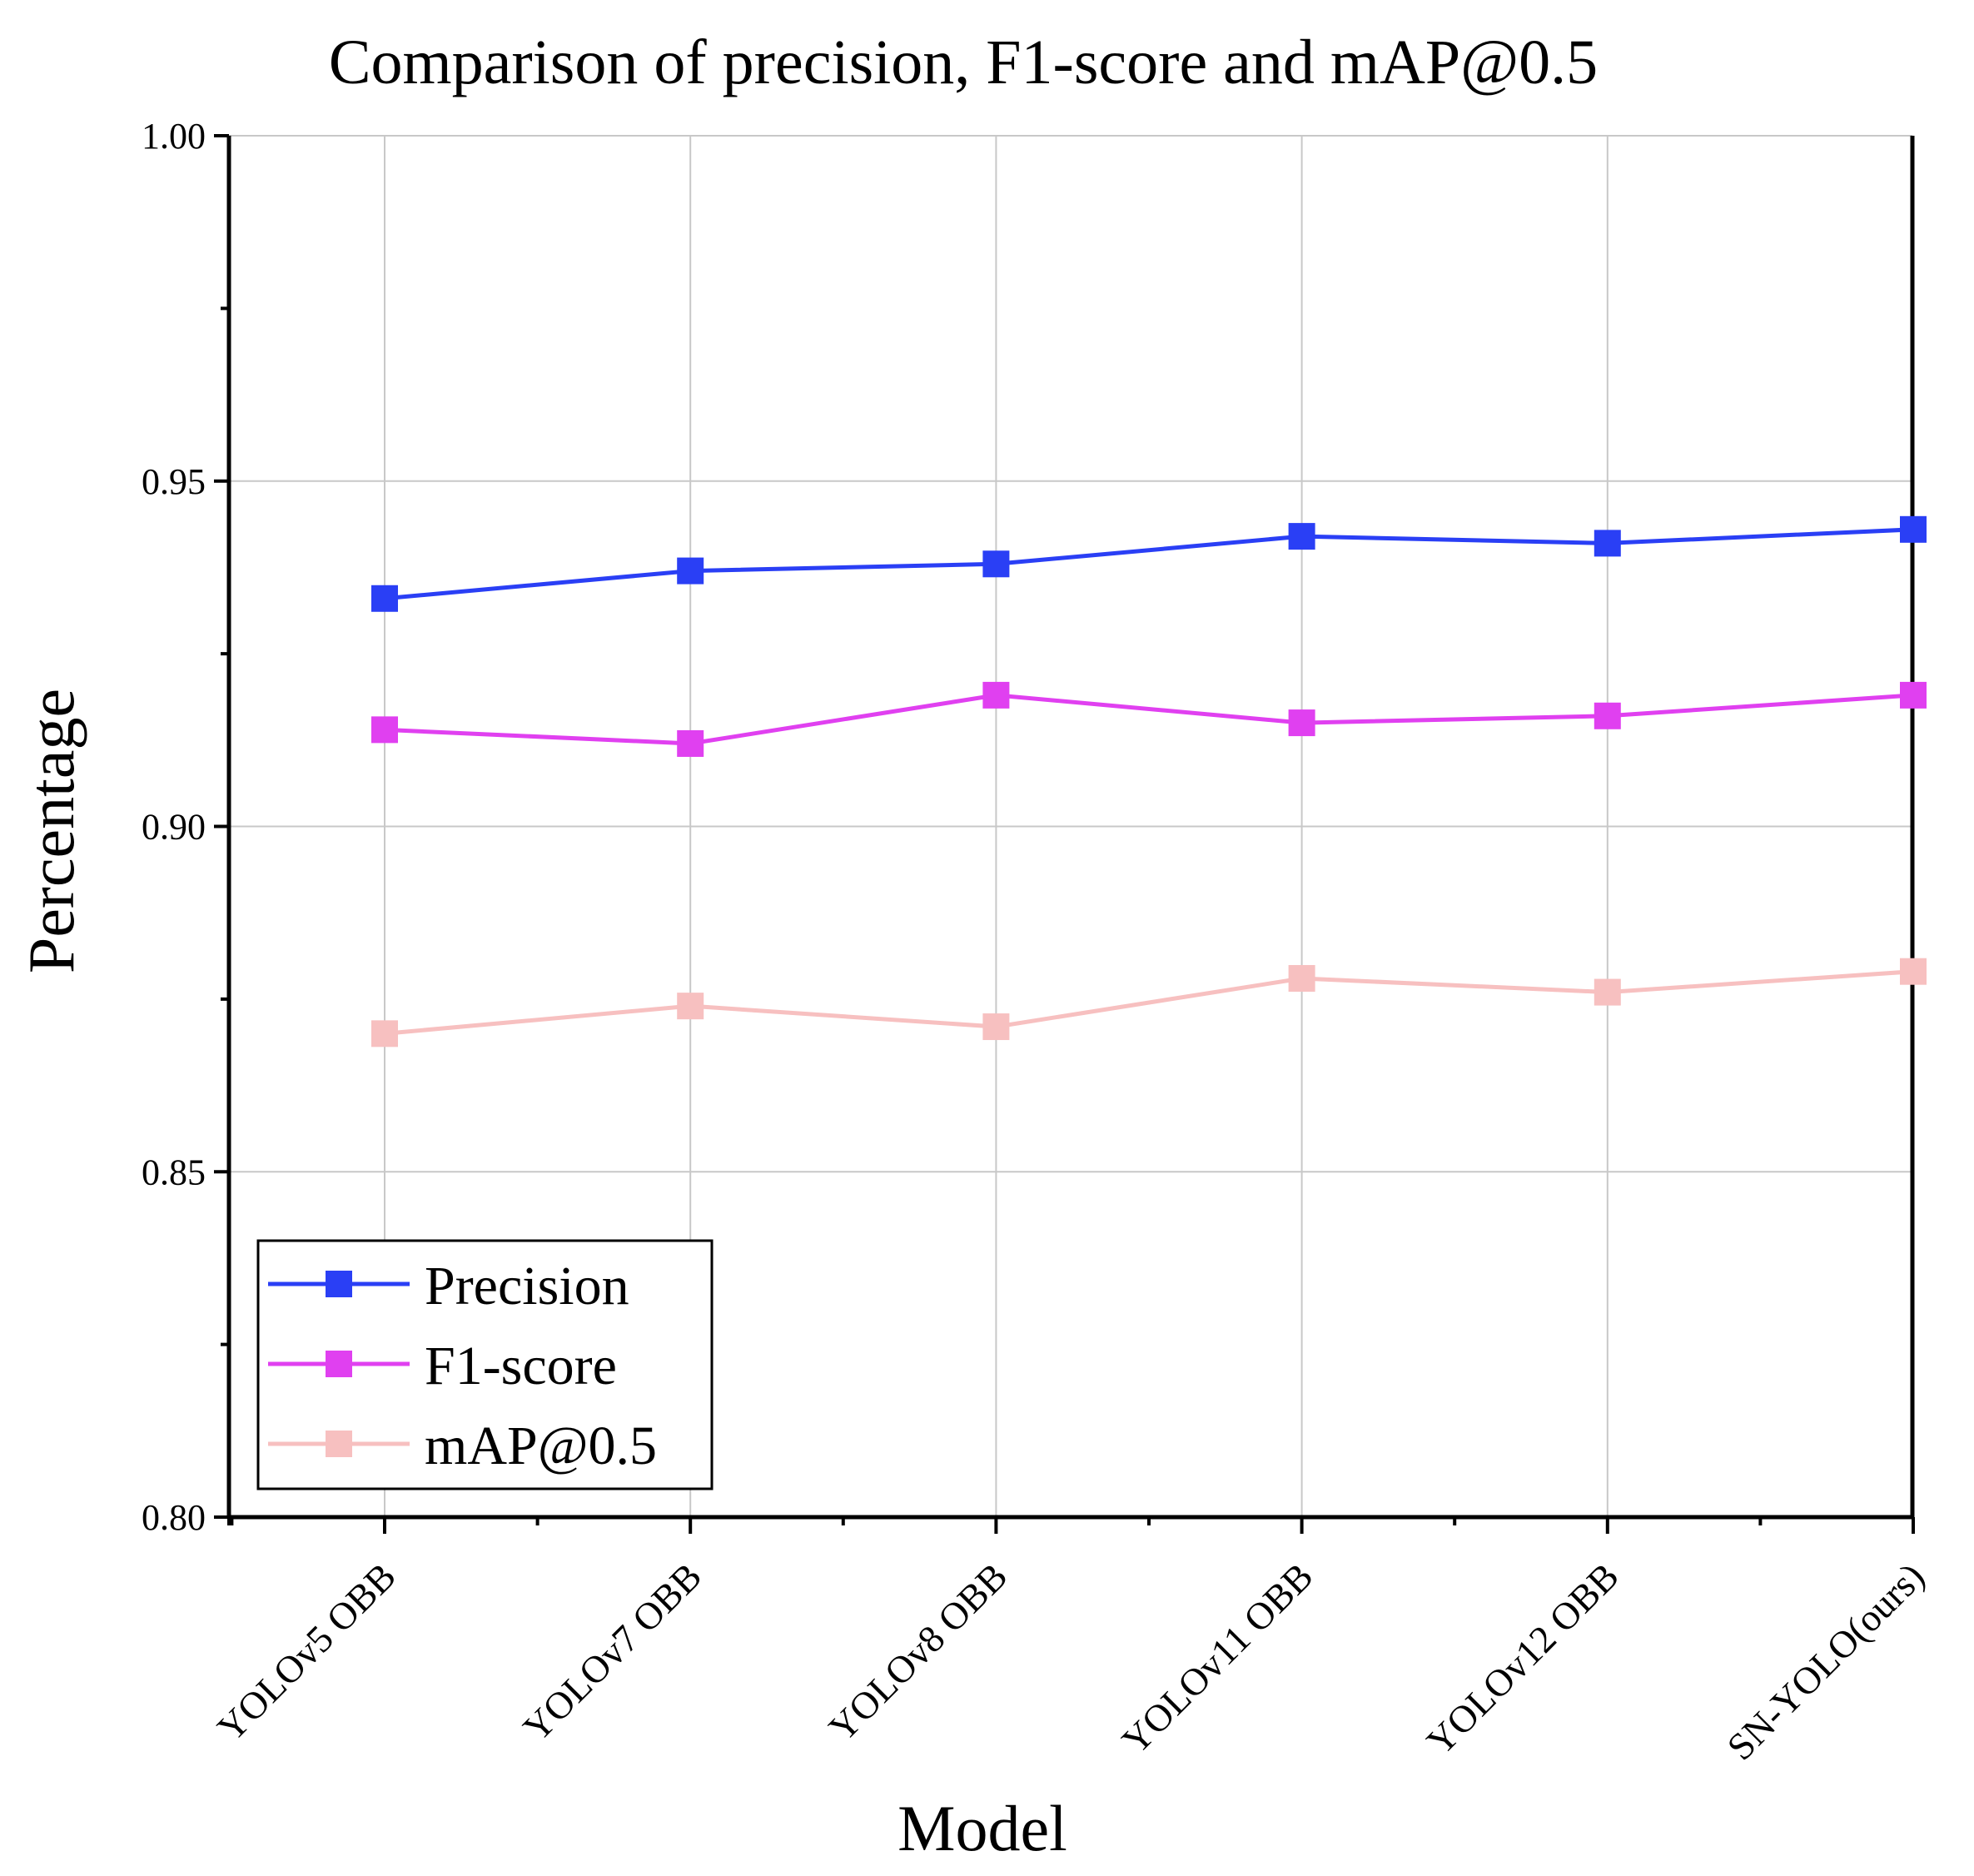 The image size is (1974, 1876). Describe the element at coordinates (174, 1172) in the screenshot. I see `y-tick-label: 0.85` at that location.